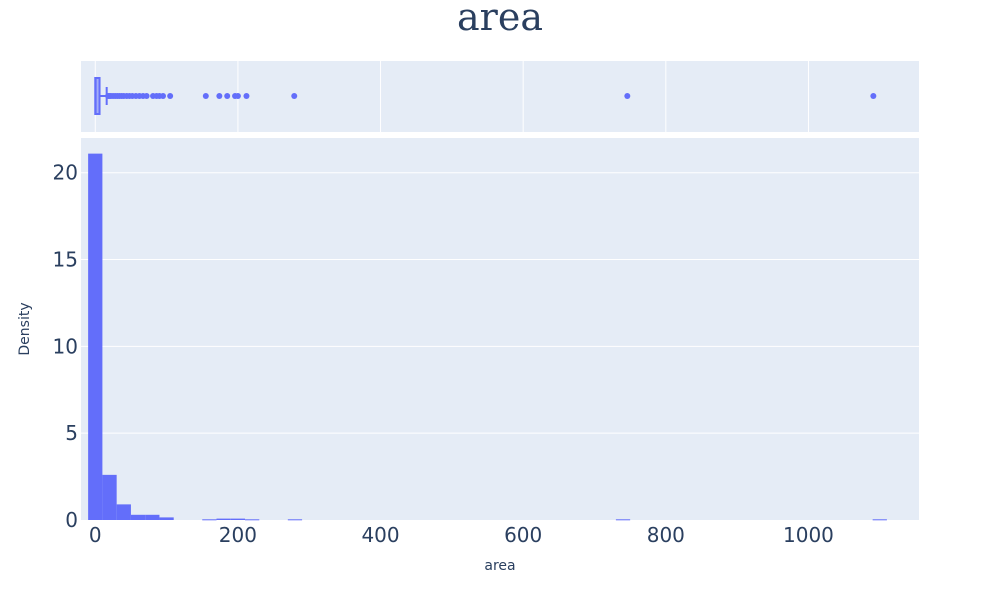 The width and height of the screenshot is (1000, 600). I want to click on x-axis-title: area, so click(499, 566).